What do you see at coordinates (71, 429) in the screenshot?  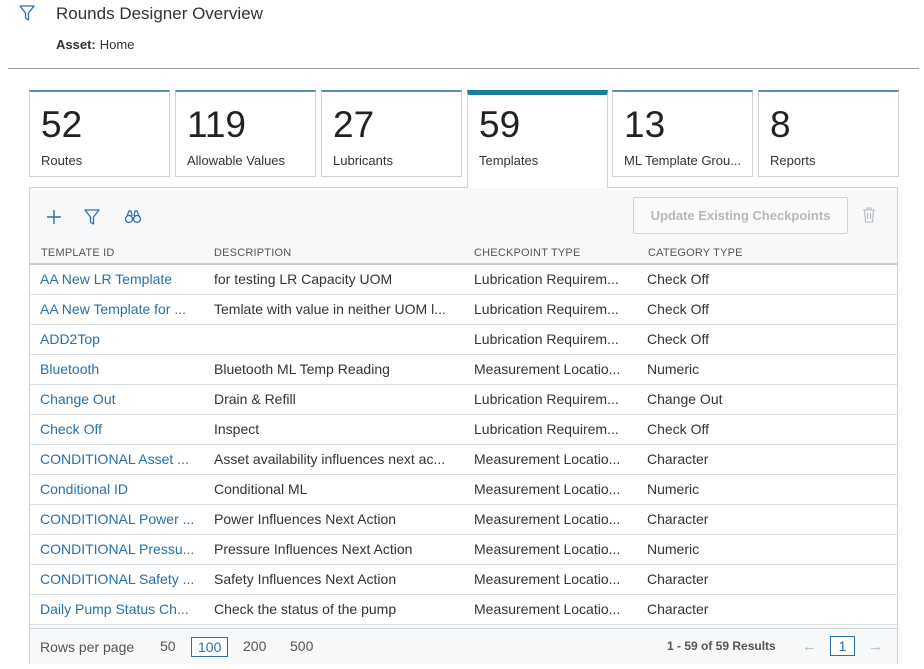 I see `template-id-link: Check Off` at bounding box center [71, 429].